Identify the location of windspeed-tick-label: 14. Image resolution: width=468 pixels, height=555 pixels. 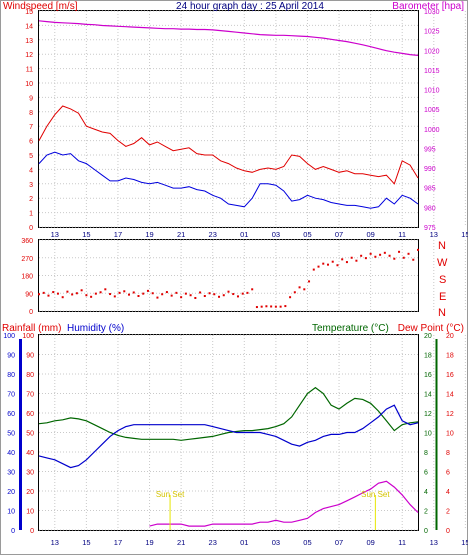
(29, 26).